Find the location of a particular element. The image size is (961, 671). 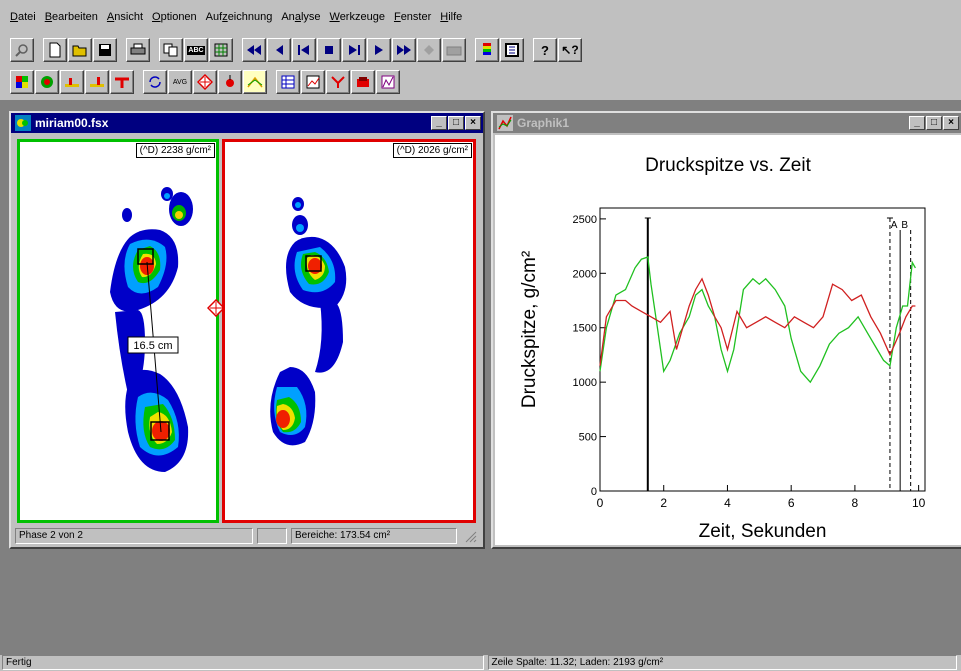

marker-button is located at coordinates (429, 50).